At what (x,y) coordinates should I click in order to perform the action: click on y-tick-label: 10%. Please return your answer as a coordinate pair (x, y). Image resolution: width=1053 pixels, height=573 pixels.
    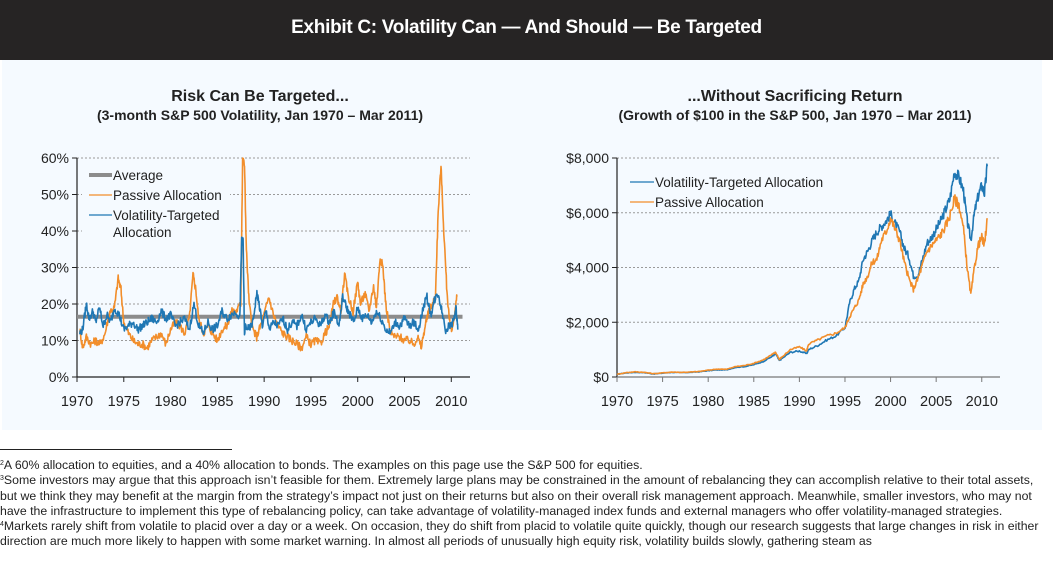
    Looking at the image, I should click on (55, 341).